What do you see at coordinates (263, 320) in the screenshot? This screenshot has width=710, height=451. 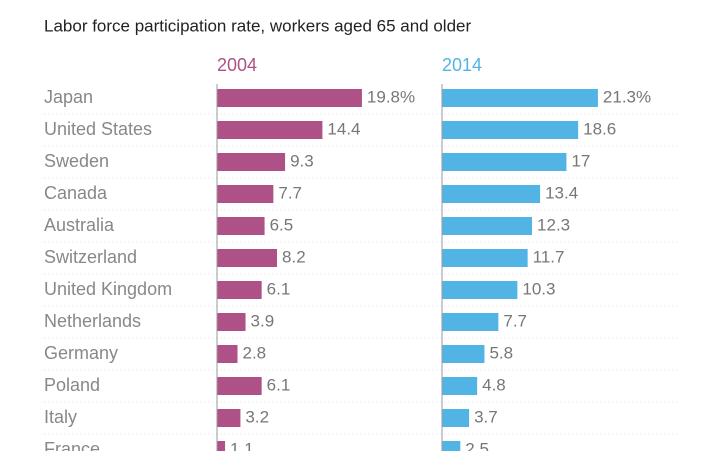 I see `value-label: 3.9` at bounding box center [263, 320].